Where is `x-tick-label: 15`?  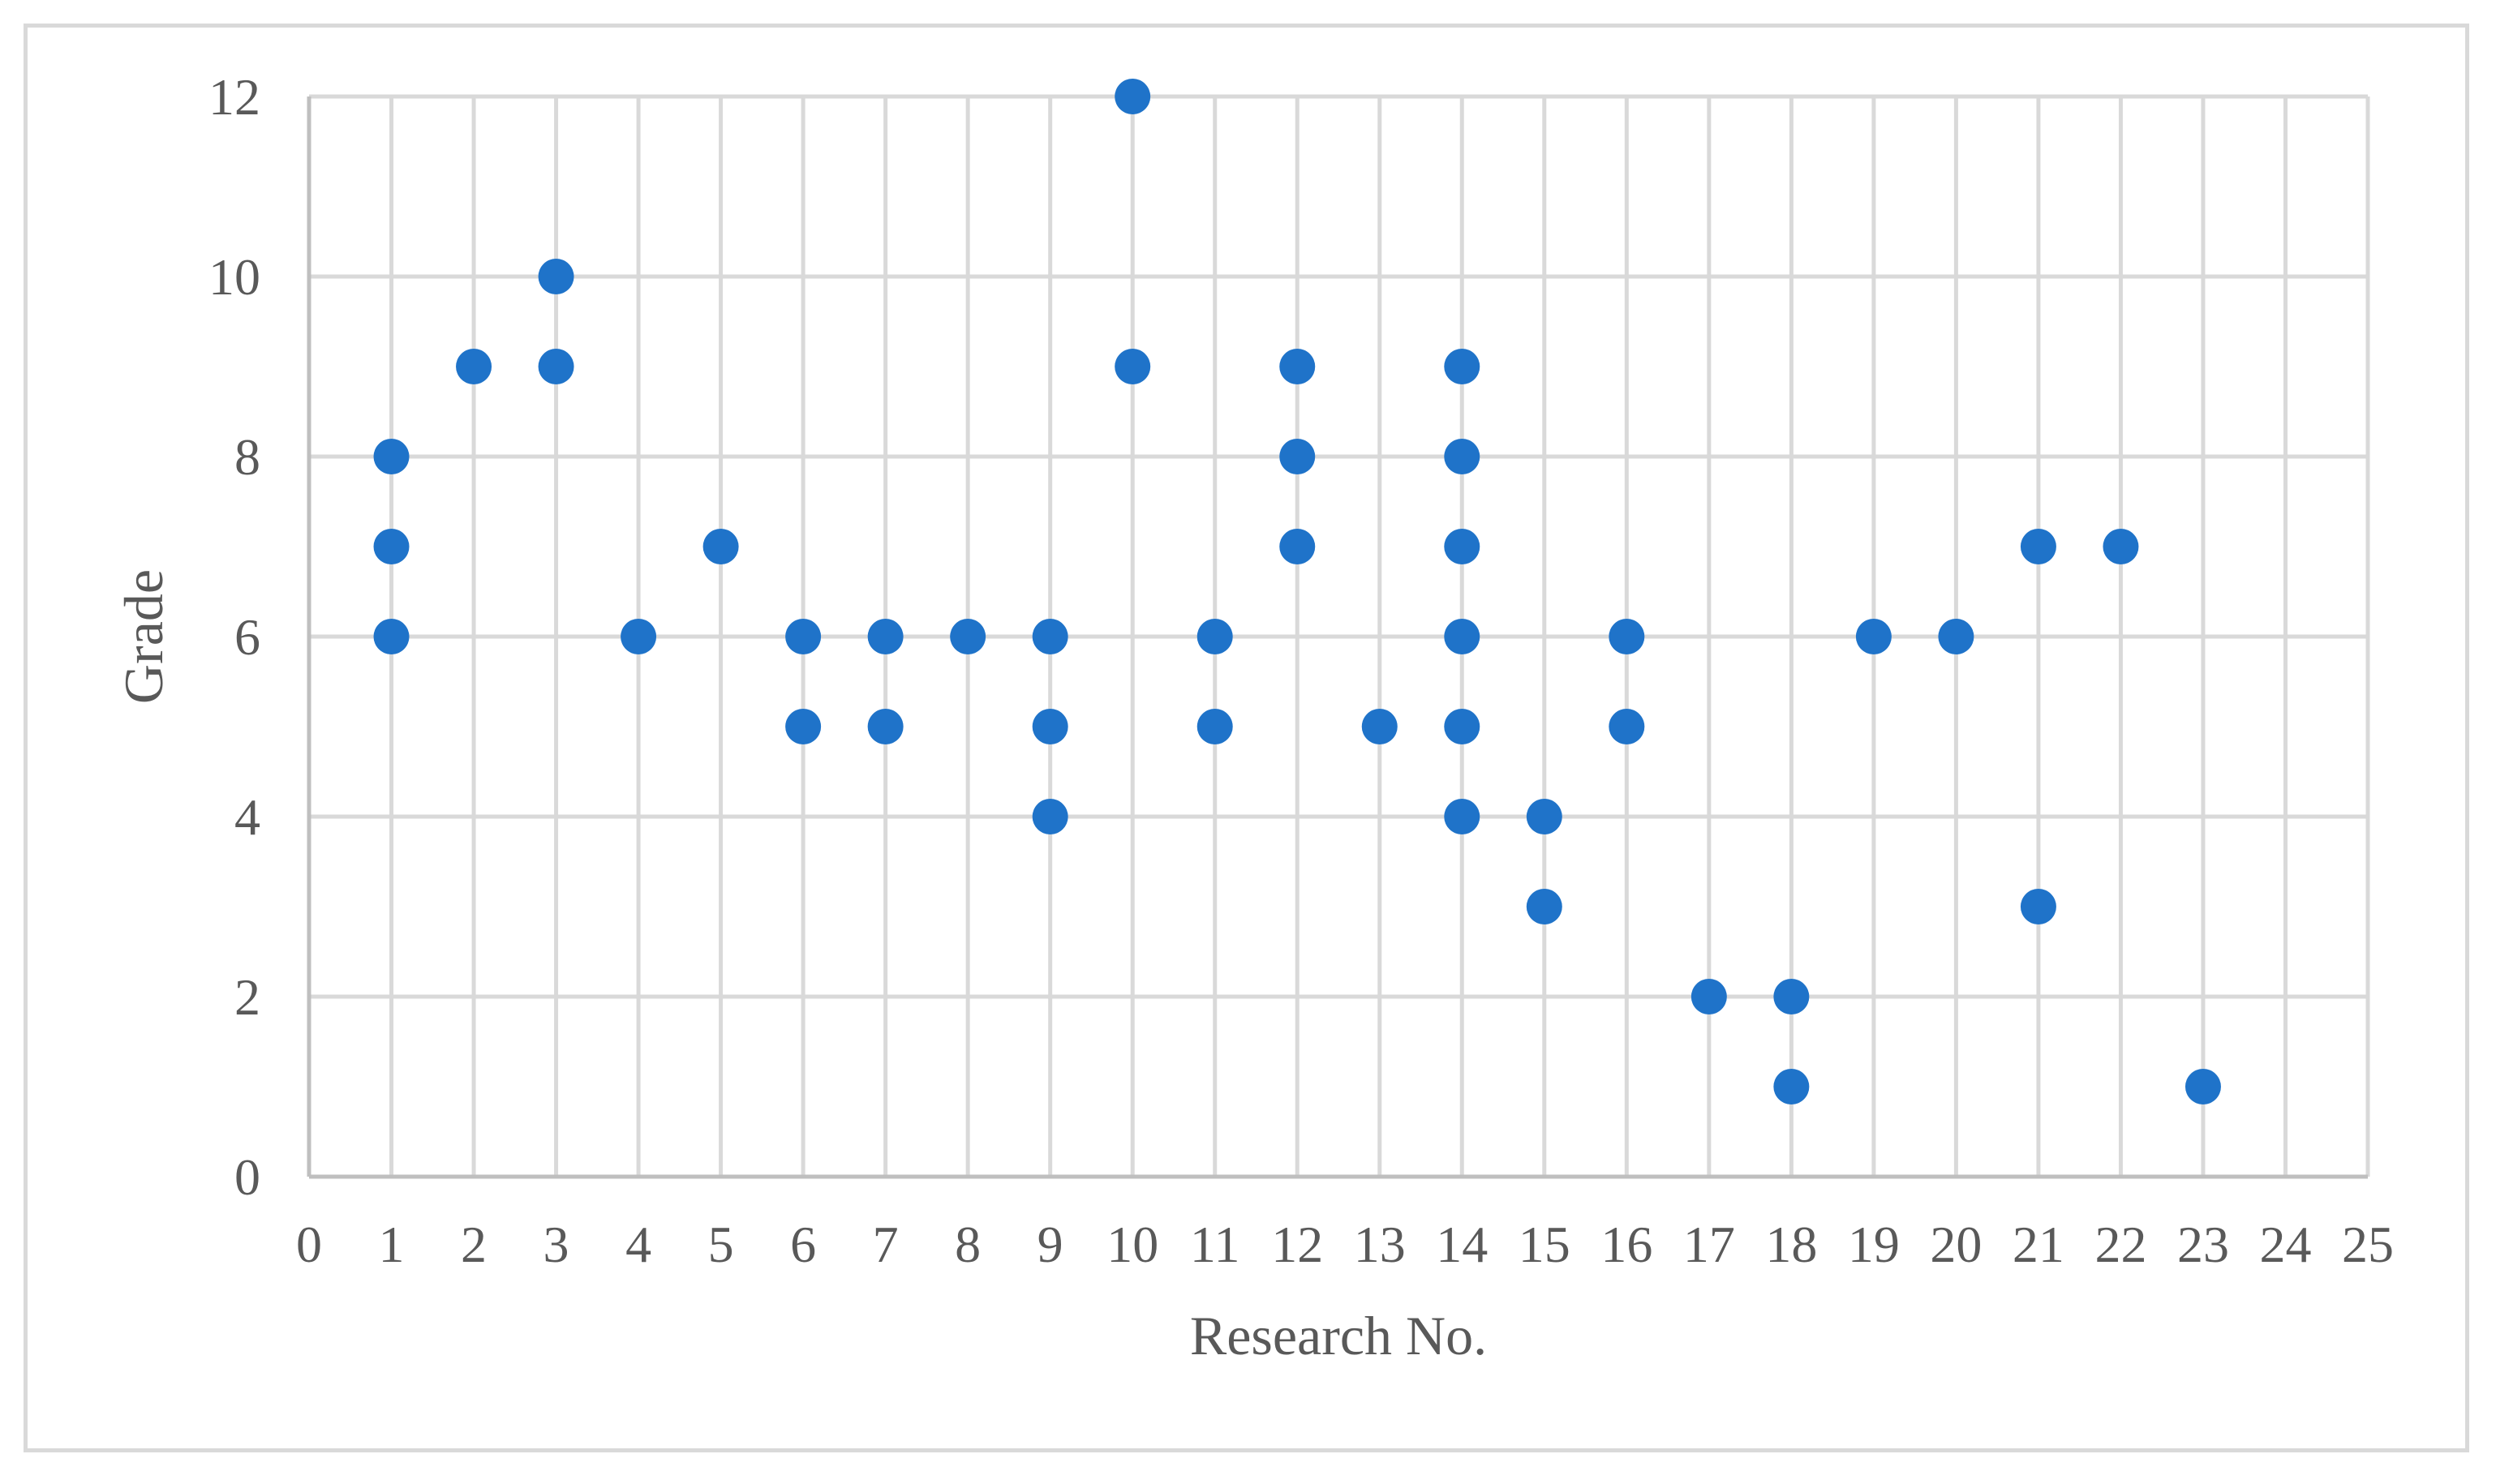
x-tick-label: 15 is located at coordinates (1544, 1244).